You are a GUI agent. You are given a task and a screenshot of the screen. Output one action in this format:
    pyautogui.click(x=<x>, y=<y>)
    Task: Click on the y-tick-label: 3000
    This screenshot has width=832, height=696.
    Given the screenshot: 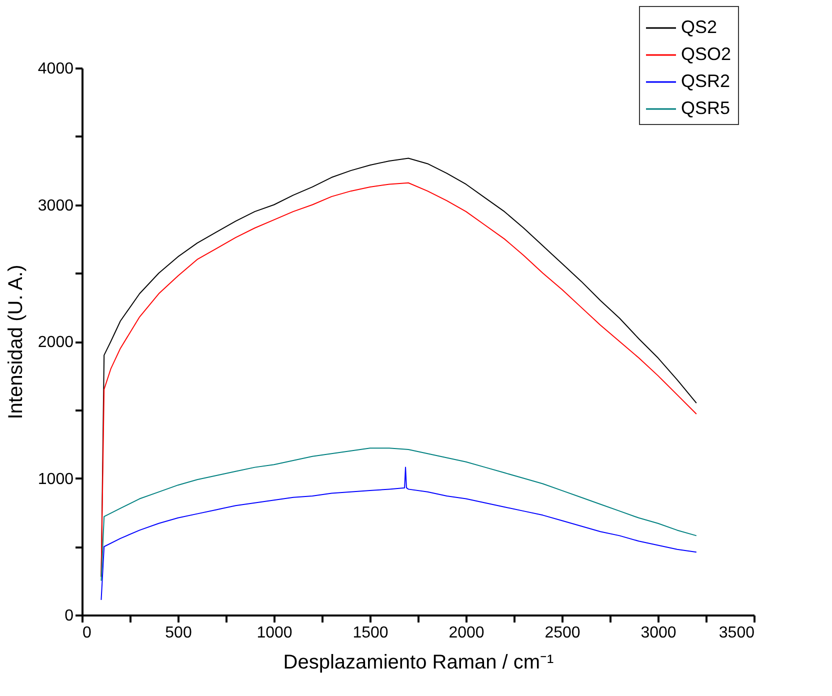 What is the action you would take?
    pyautogui.click(x=56, y=205)
    